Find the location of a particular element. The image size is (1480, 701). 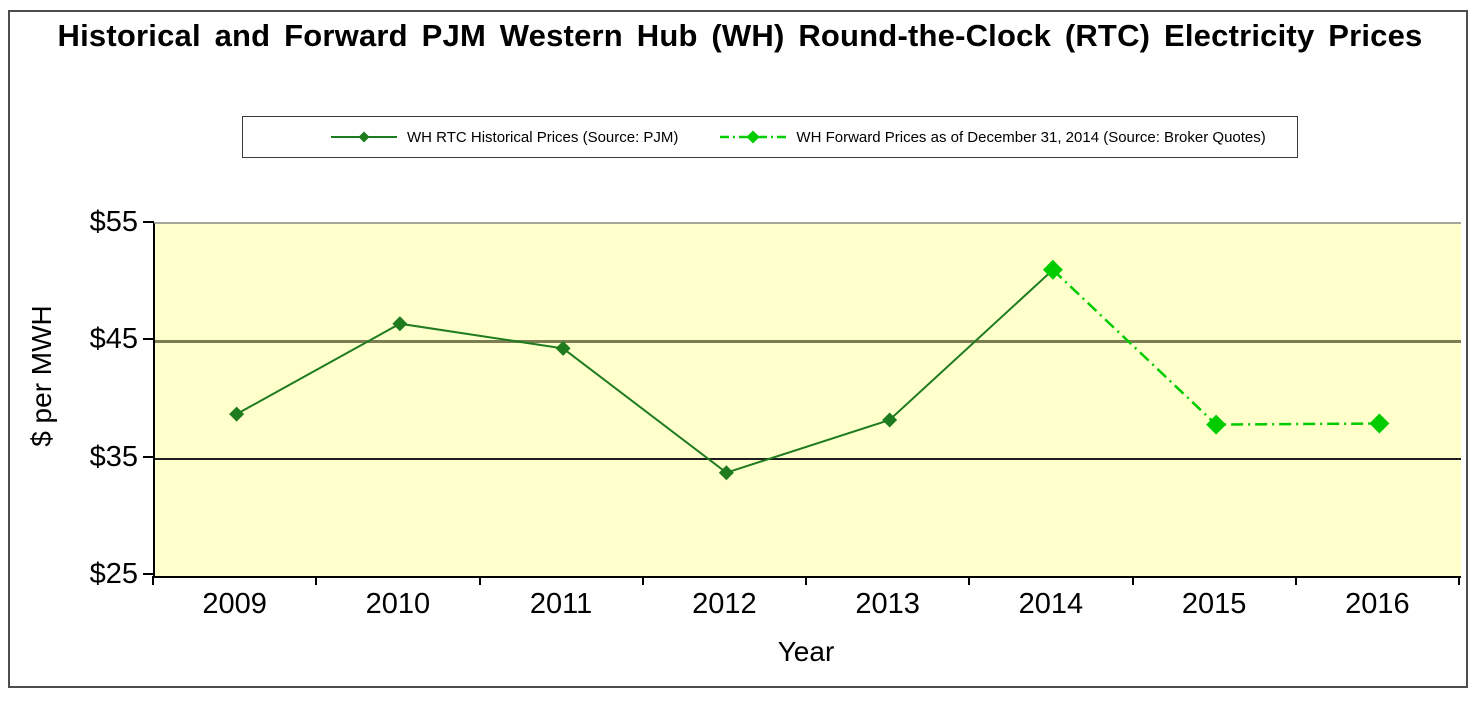

historical-line-sample-icon is located at coordinates (364, 137).